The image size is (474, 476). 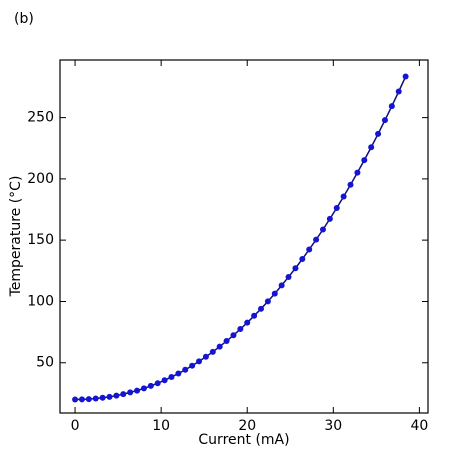 I want to click on panel-label: (b), so click(x=24, y=19).